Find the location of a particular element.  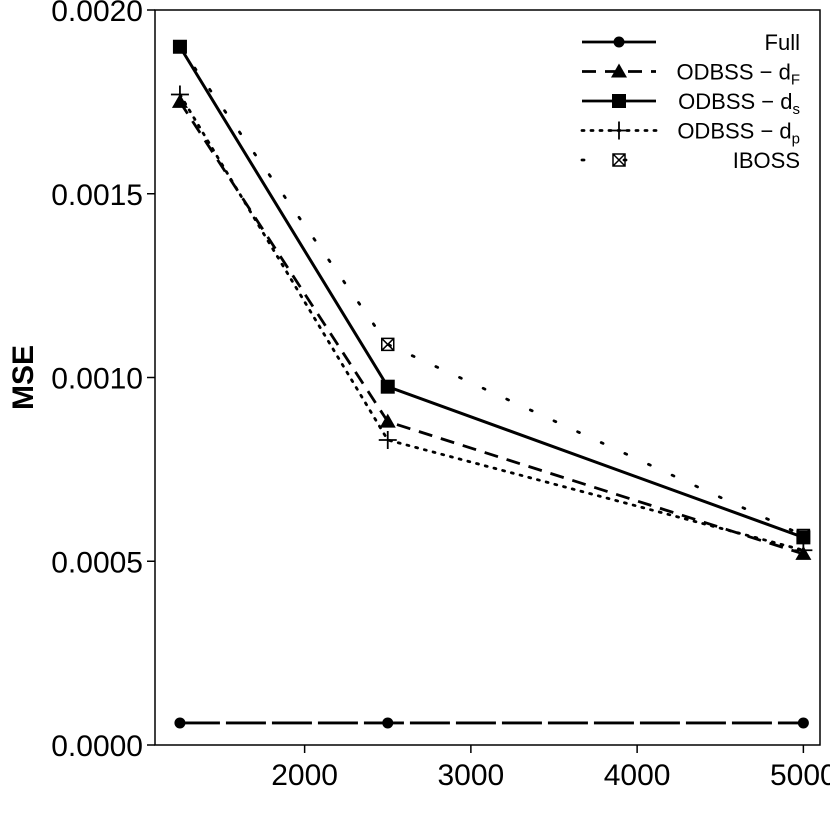

y-tick-label-0: 0.0000 is located at coordinates (97, 746).